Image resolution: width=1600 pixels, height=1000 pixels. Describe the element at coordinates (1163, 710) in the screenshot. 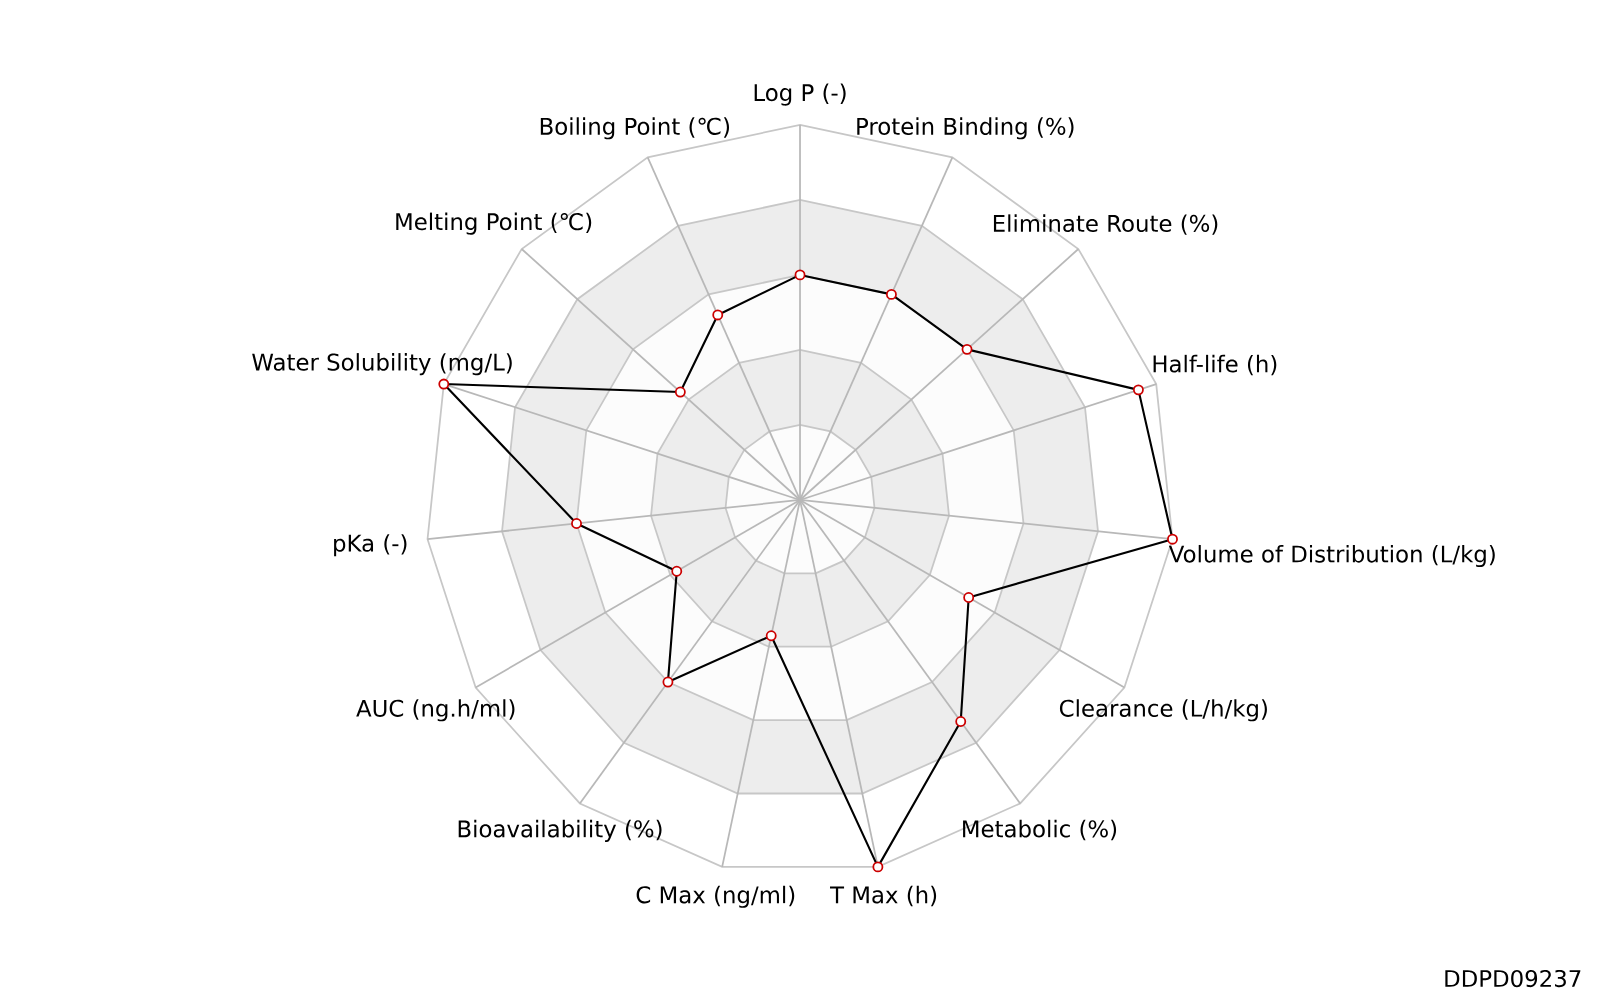

I see `spoke-label: Clearance (L/h/kg)` at that location.